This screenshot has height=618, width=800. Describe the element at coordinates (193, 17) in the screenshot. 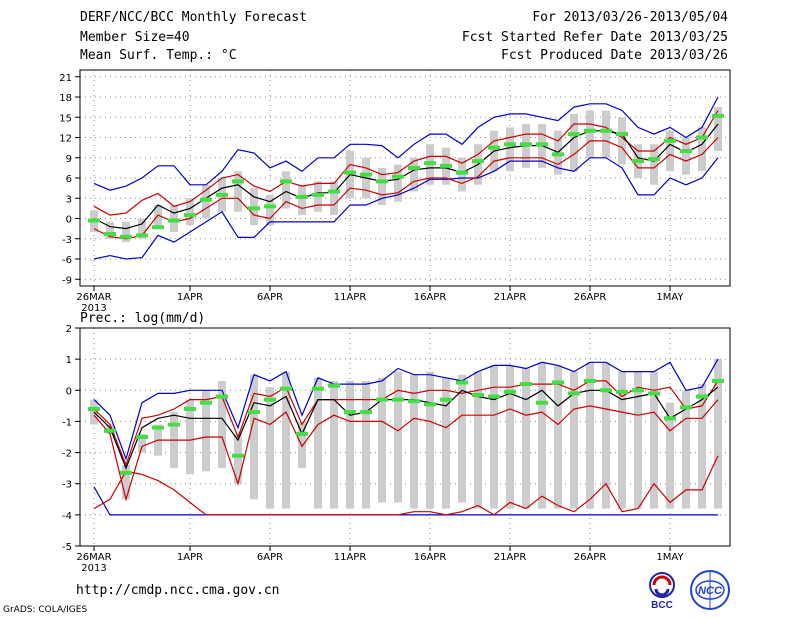

I see `forecast-title: DERF/NCC/BCC Monthly Forecast` at that location.